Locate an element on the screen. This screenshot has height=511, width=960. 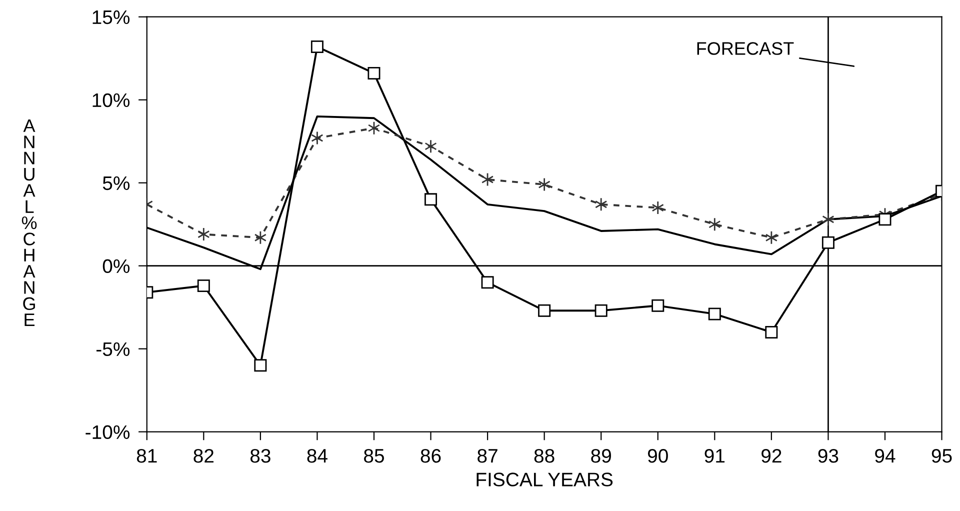
y-tick-label: 15% is located at coordinates (111, 17).